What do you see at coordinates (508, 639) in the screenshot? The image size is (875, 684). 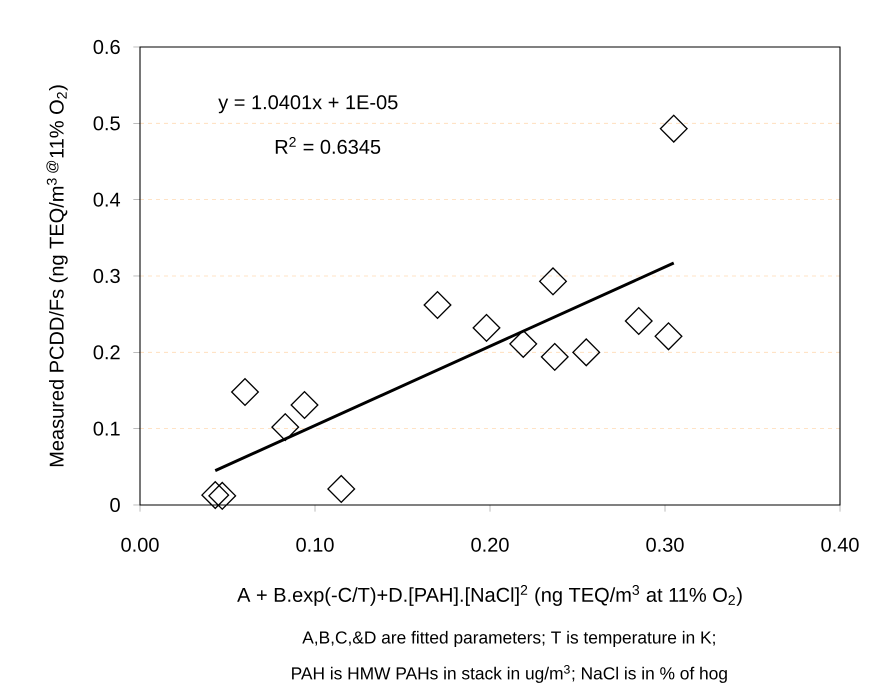 I see `text: A,B,C,&D are fitted parameters; T is temperature in K;` at bounding box center [508, 639].